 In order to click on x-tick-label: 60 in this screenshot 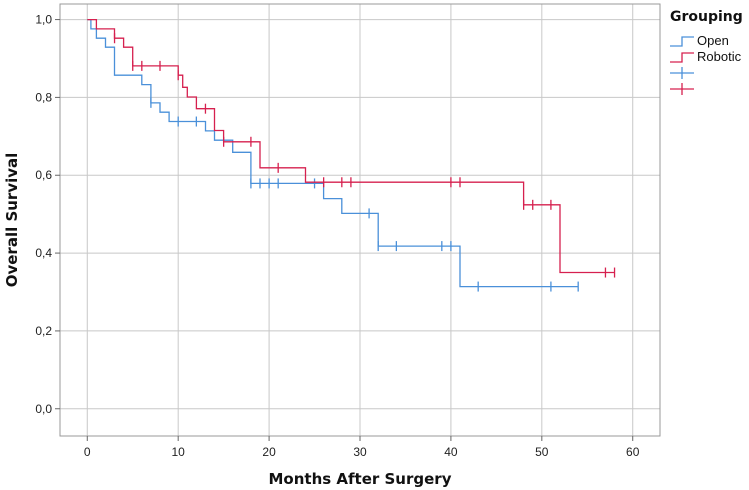, I will do `click(633, 452)`.